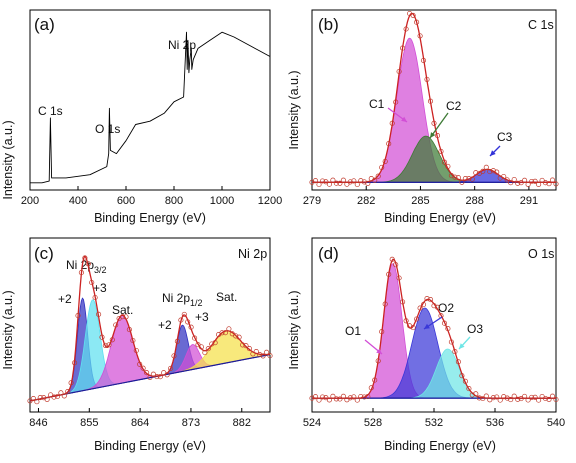 The image size is (576, 463). Describe the element at coordinates (556, 423) in the screenshot. I see `panel-d-xtick-label: 540` at that location.